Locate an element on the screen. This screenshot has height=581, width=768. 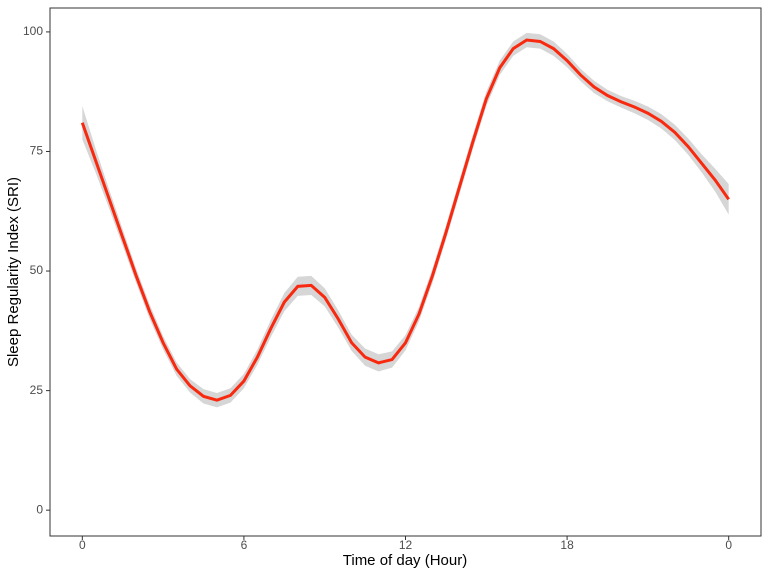
x-tick-label: 6 is located at coordinates (244, 545).